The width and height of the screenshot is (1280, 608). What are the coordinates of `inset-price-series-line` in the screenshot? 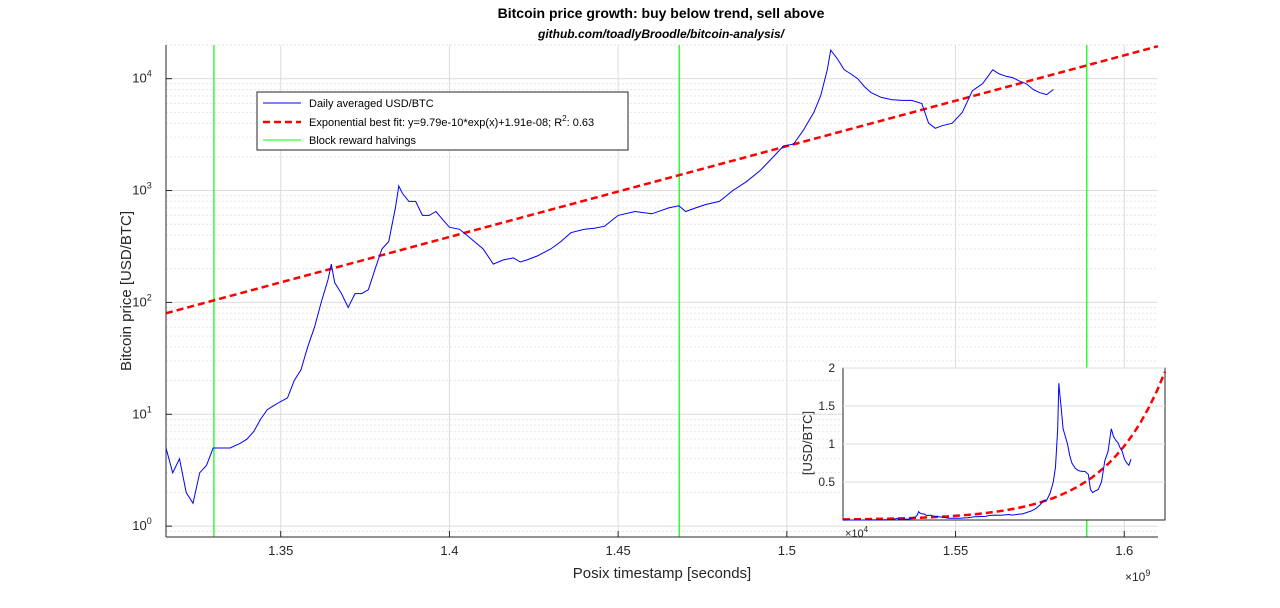 It's located at (987, 452).